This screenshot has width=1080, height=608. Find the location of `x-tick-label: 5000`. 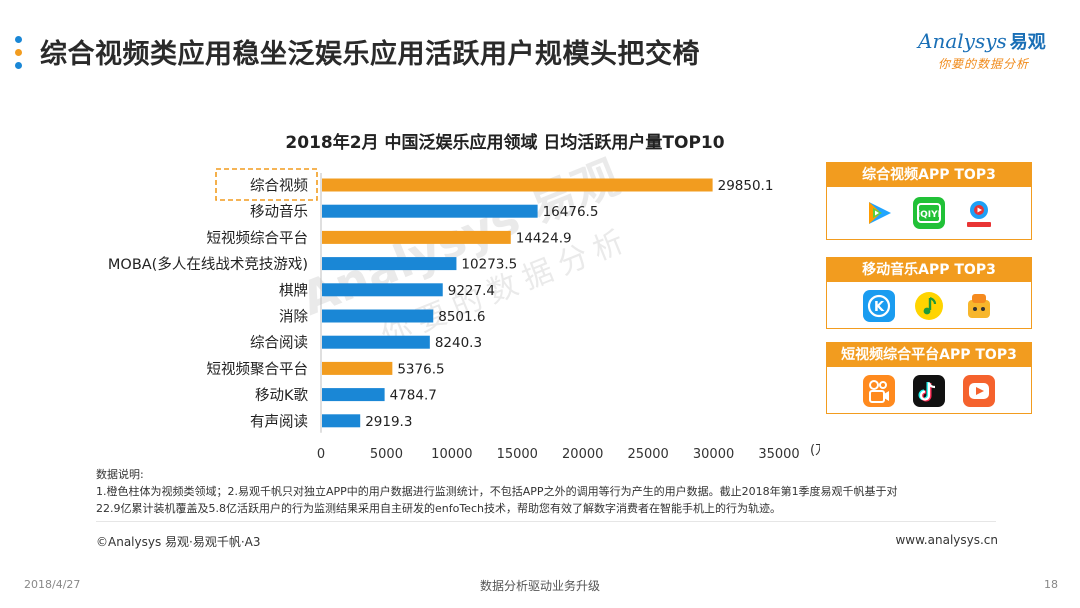

x-tick-label: 5000 is located at coordinates (386, 454).